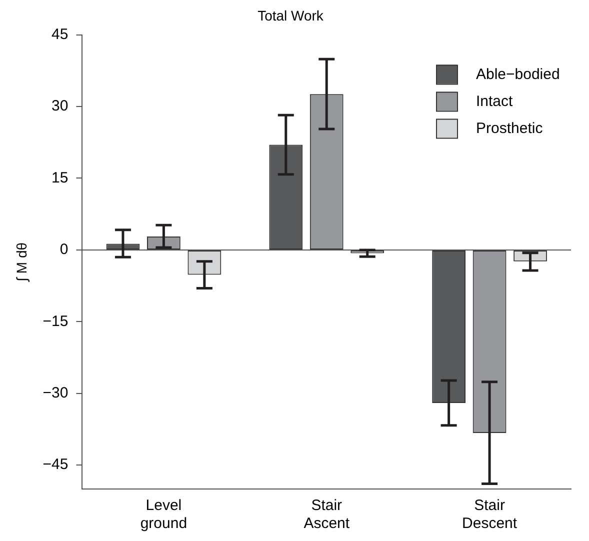 The width and height of the screenshot is (589, 541). Describe the element at coordinates (21, 262) in the screenshot. I see `y-axis-title: ∫ M dθ` at that location.